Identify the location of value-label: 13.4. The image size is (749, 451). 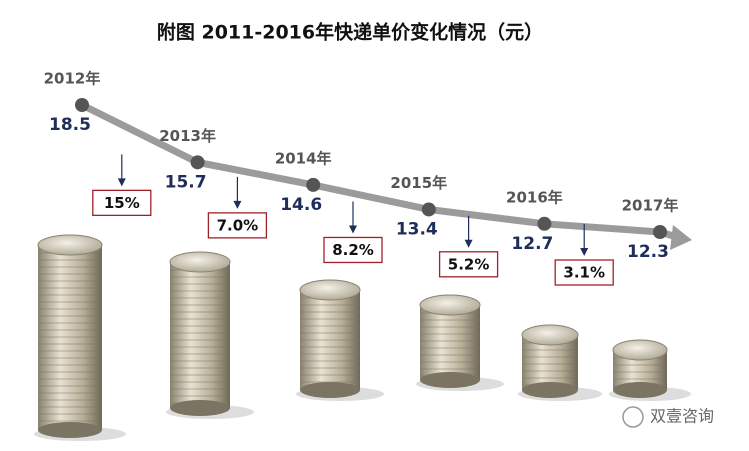
(417, 229).